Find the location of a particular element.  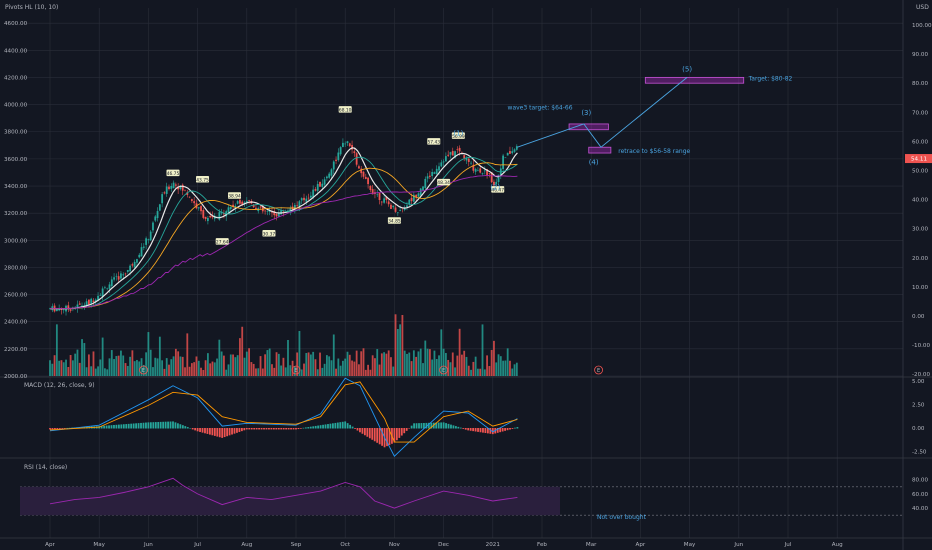

rsi-axis-label-2: 40.00 is located at coordinates (920, 509).